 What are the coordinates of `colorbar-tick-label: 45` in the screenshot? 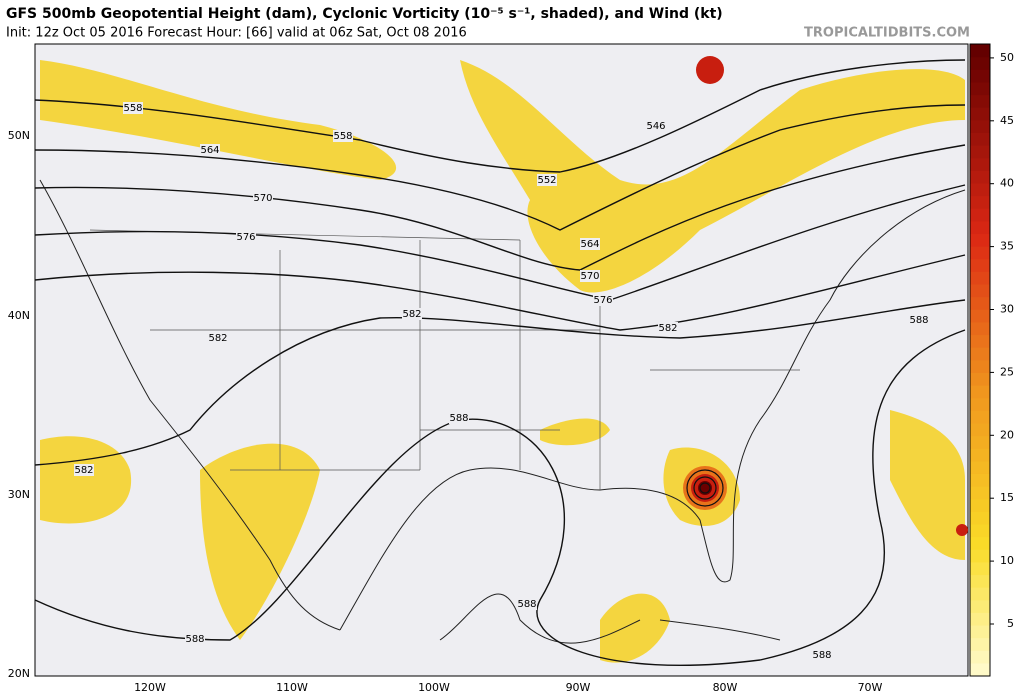 It's located at (1007, 120).